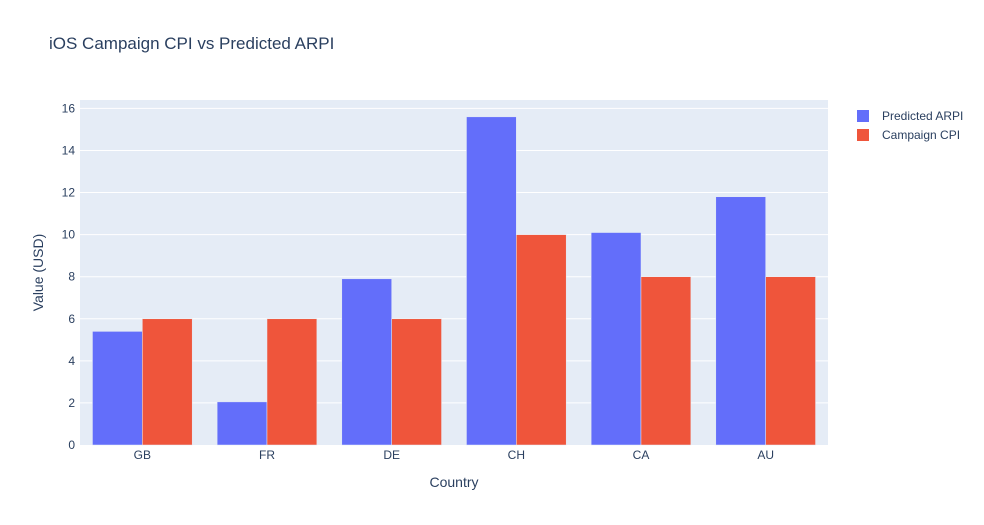 The height and width of the screenshot is (525, 984). What do you see at coordinates (71, 445) in the screenshot?
I see `y-tick-label: 0` at bounding box center [71, 445].